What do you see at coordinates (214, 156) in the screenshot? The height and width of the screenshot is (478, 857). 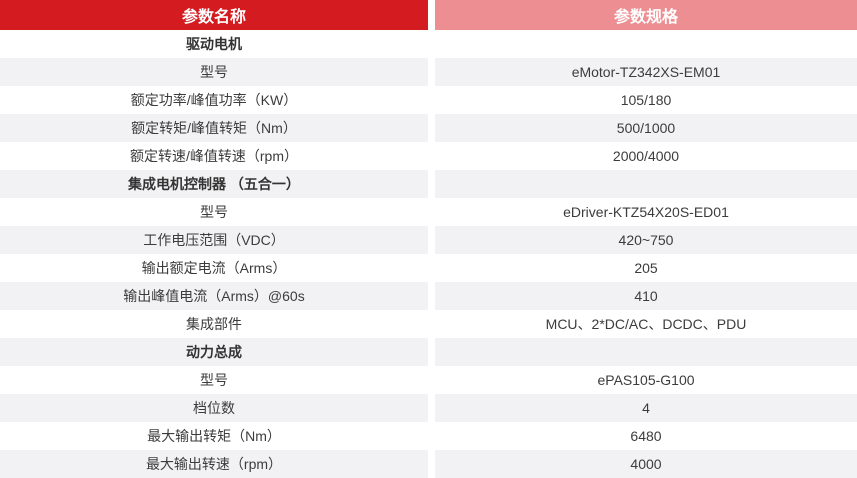 I see `param-label: 额定转速/峰值转速（rpm）` at bounding box center [214, 156].